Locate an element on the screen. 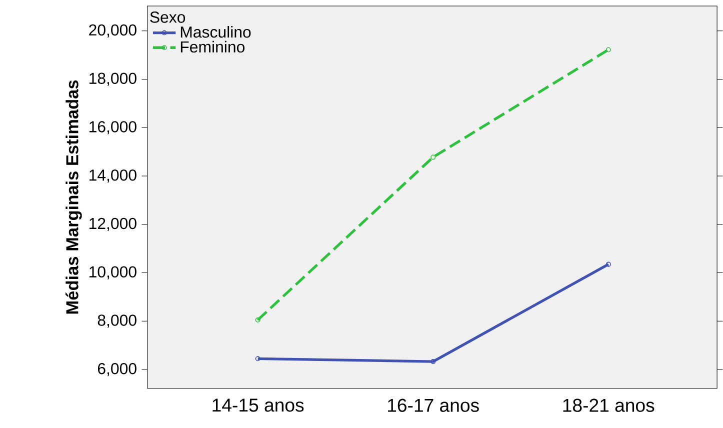 The height and width of the screenshot is (428, 723). y-tick-label: 10,000 is located at coordinates (113, 273).